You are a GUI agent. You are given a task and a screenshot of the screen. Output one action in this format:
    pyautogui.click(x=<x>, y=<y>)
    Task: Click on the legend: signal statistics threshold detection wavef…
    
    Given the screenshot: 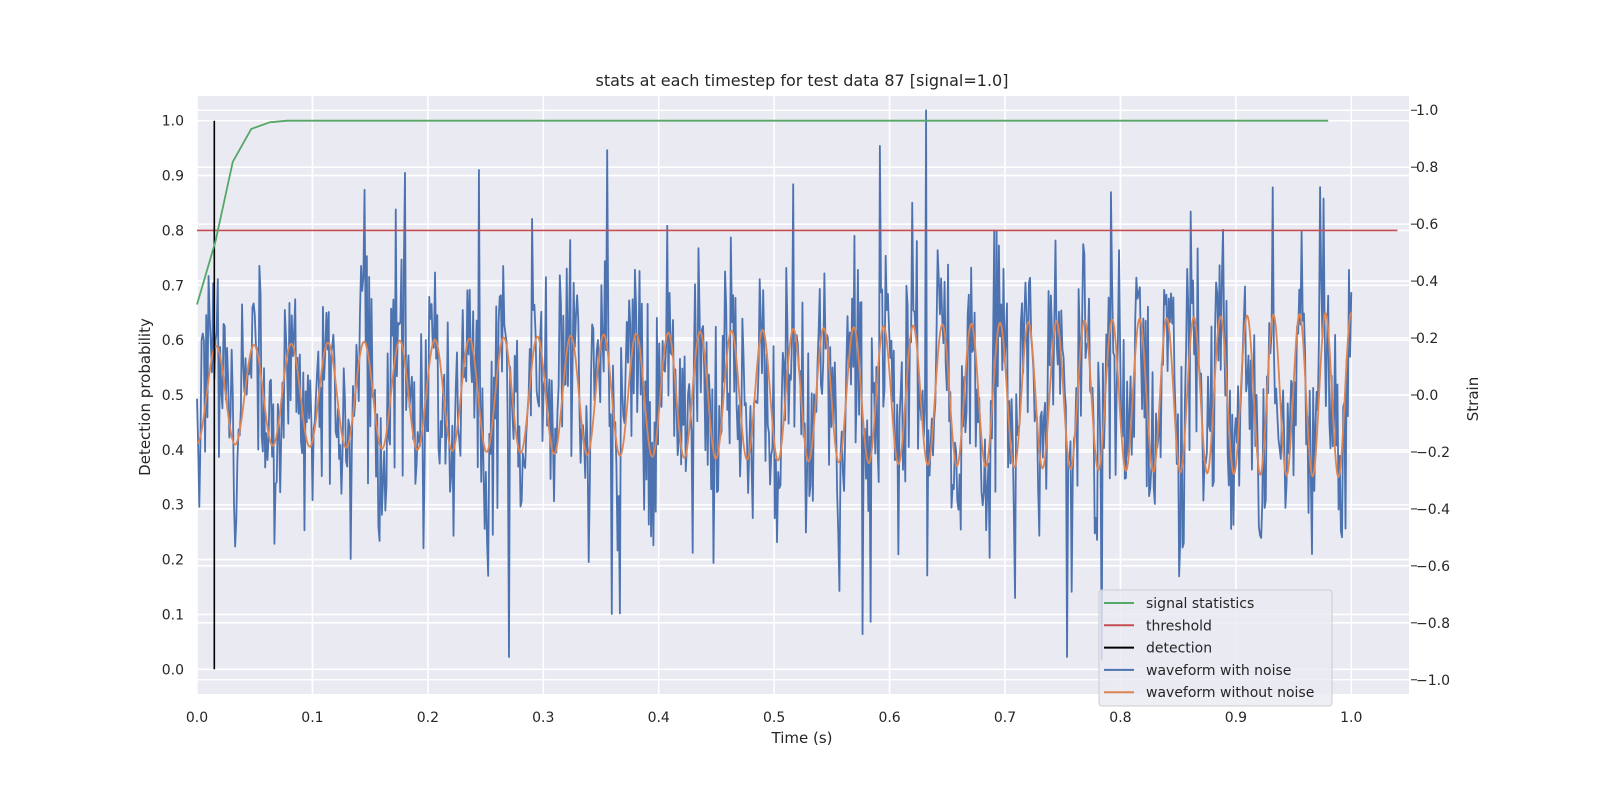 What is the action you would take?
    pyautogui.click(x=1215, y=648)
    